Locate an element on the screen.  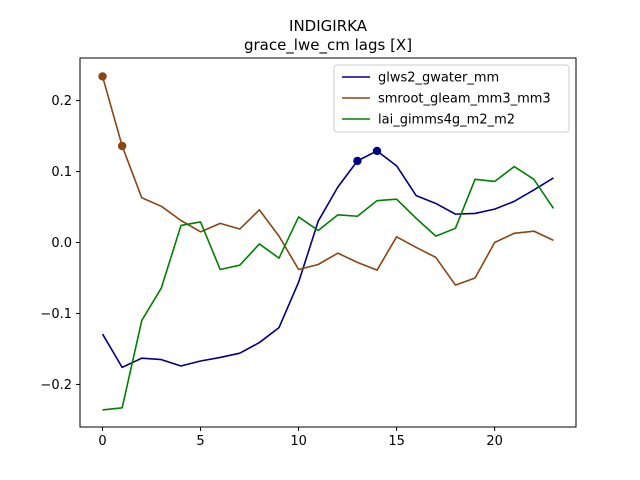
x-tick-label: 15 is located at coordinates (396, 441).